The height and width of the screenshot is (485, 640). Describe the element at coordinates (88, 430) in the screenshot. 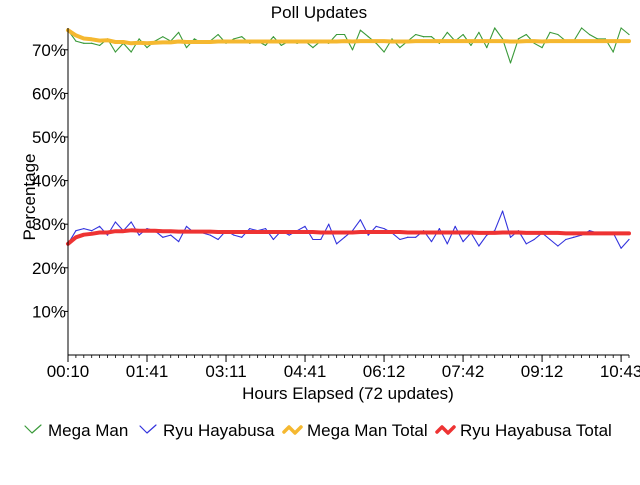

I see `legend-label: Mega Man` at that location.